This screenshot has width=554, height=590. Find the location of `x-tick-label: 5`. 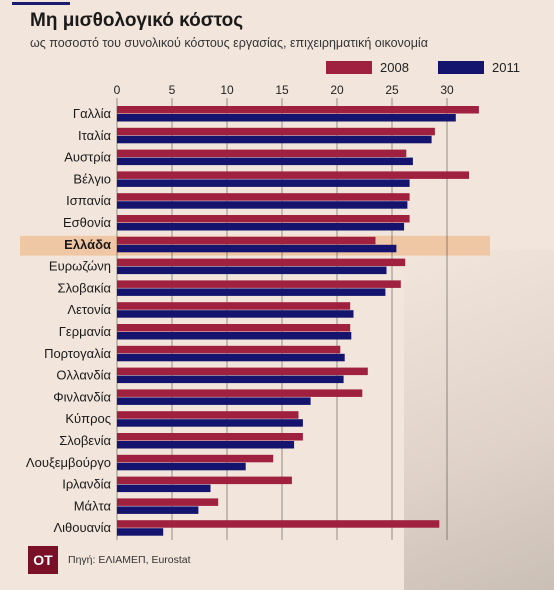

x-tick-label: 5 is located at coordinates (172, 90).